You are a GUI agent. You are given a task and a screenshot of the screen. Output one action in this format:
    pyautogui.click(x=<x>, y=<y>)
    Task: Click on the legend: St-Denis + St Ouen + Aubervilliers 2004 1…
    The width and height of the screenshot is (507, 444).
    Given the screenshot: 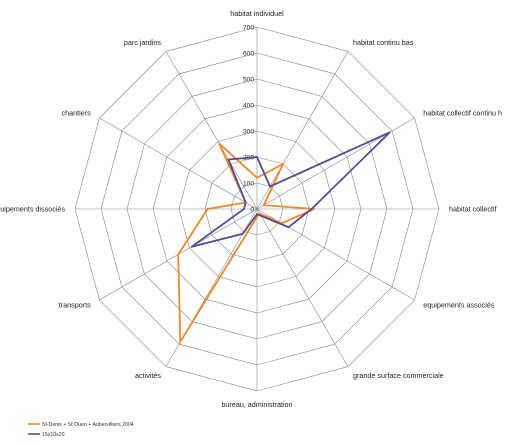 What is the action you would take?
    pyautogui.click(x=81, y=430)
    